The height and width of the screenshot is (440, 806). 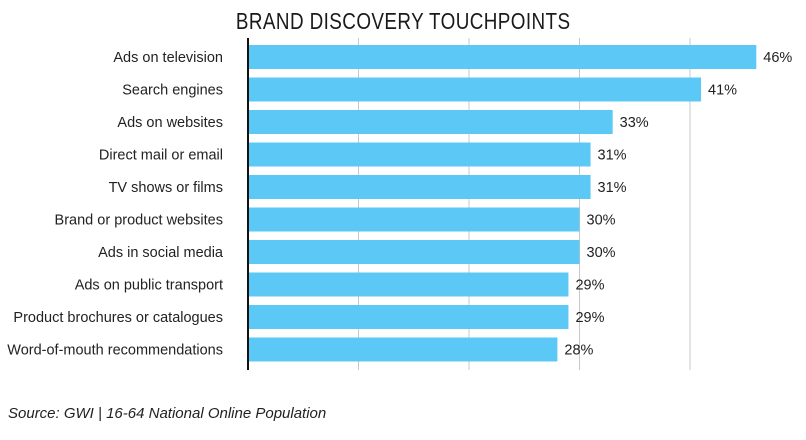 What do you see at coordinates (161, 156) in the screenshot?
I see `category-label: Direct mail or email` at bounding box center [161, 156].